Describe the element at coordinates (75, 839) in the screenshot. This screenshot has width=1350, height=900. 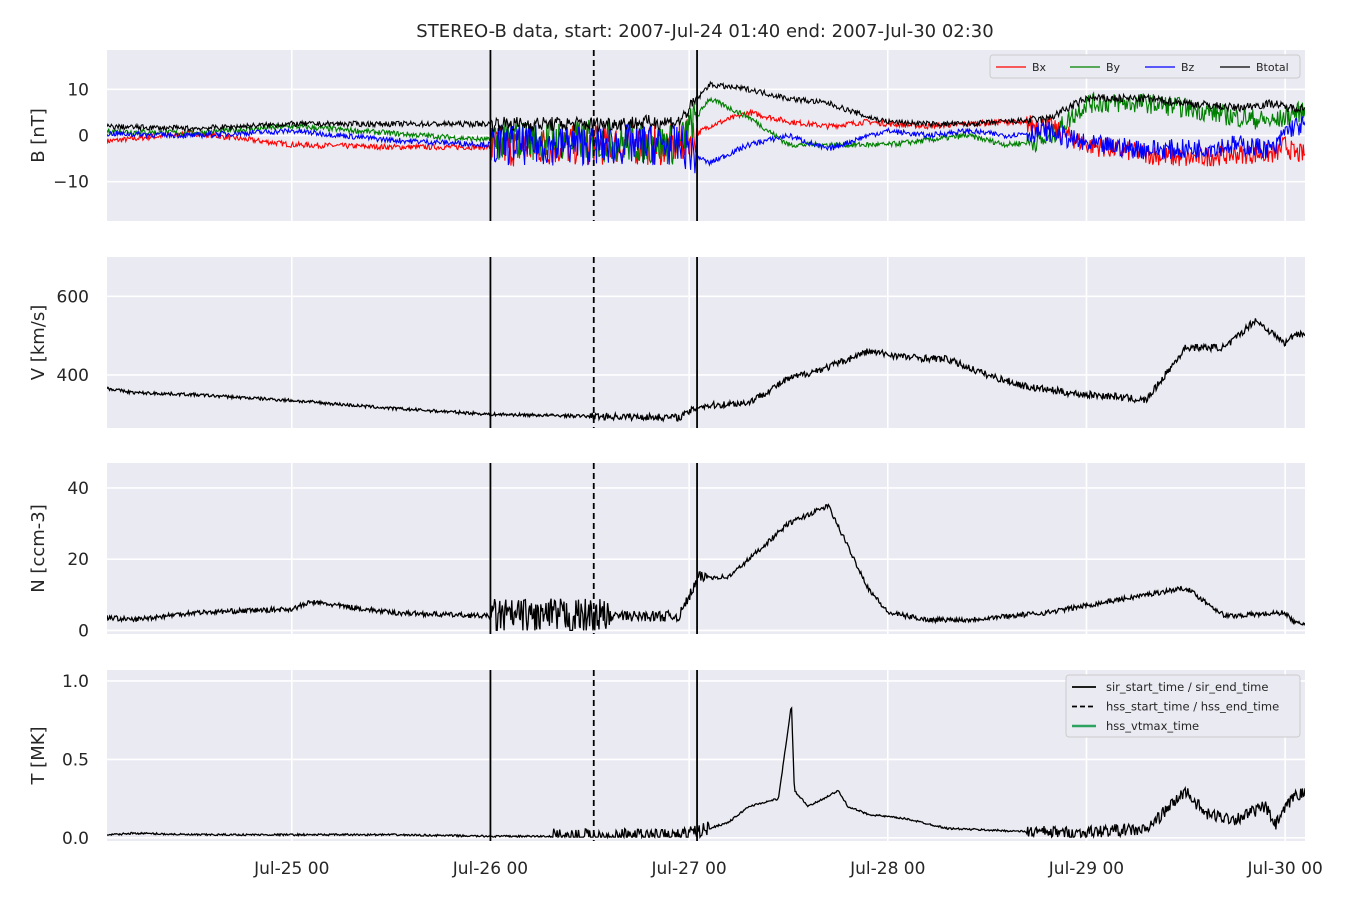
I see `y-tick-label: 0.0` at that location.